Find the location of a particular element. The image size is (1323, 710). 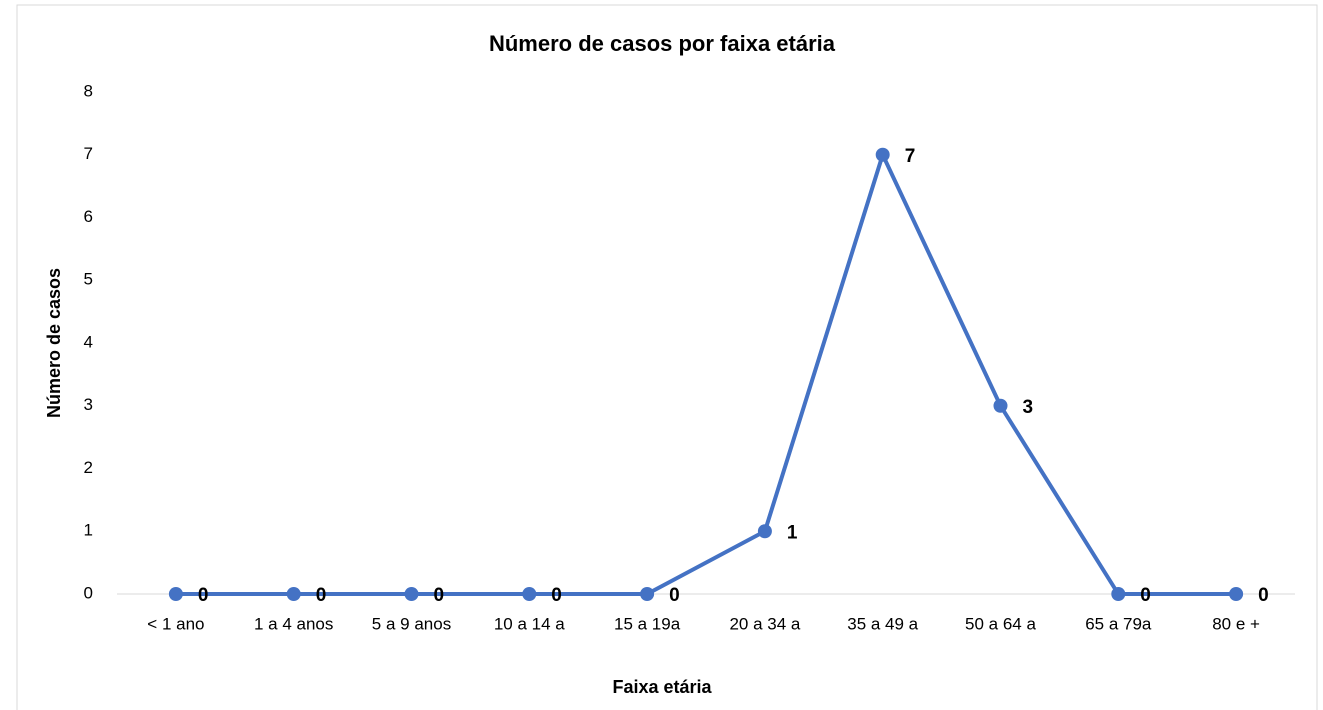

x-tick-label: 50 a 64 a is located at coordinates (1000, 623).